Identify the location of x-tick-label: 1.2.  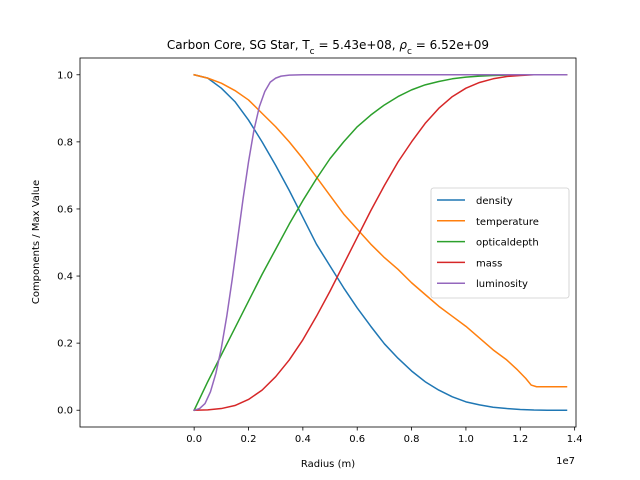
(520, 439).